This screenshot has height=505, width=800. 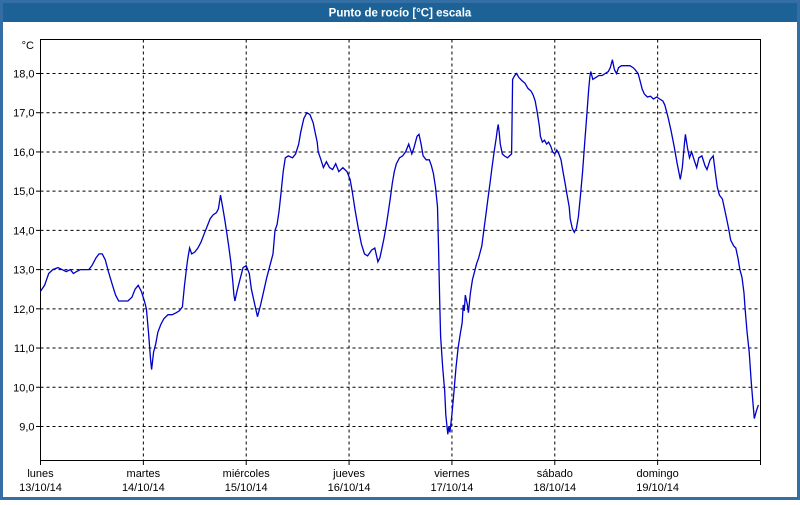 What do you see at coordinates (26, 427) in the screenshot?
I see `y-tick-label: 9,0` at bounding box center [26, 427].